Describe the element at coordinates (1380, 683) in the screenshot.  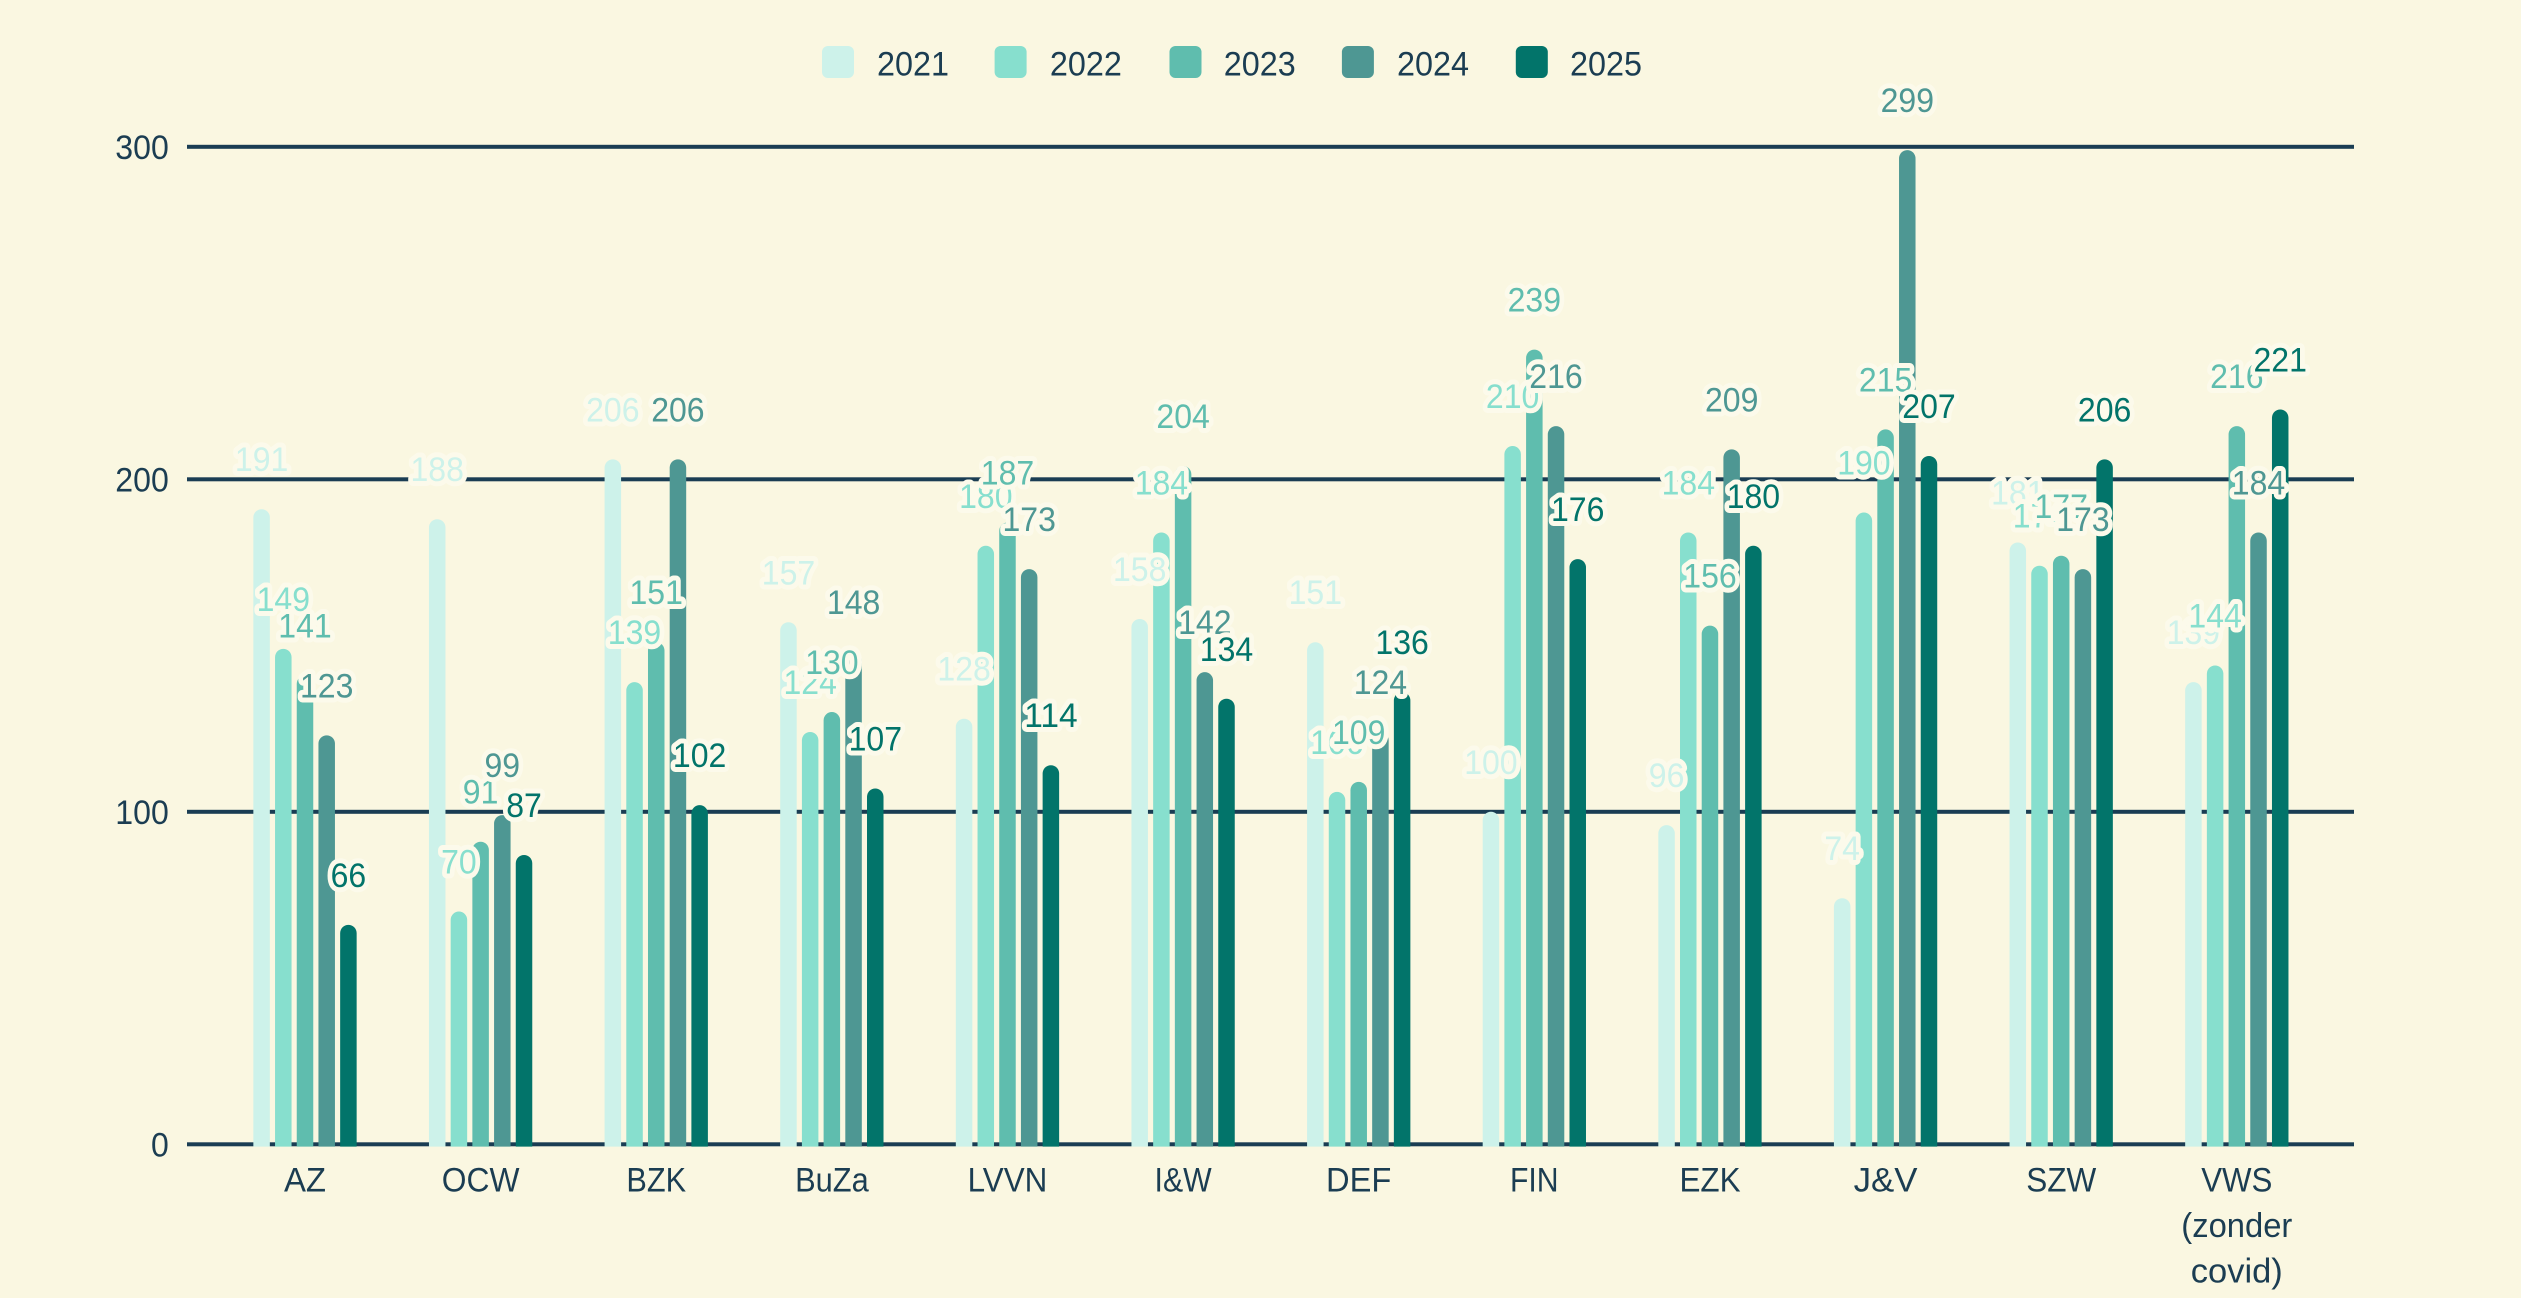
I see `svg-text: 124` at that location.